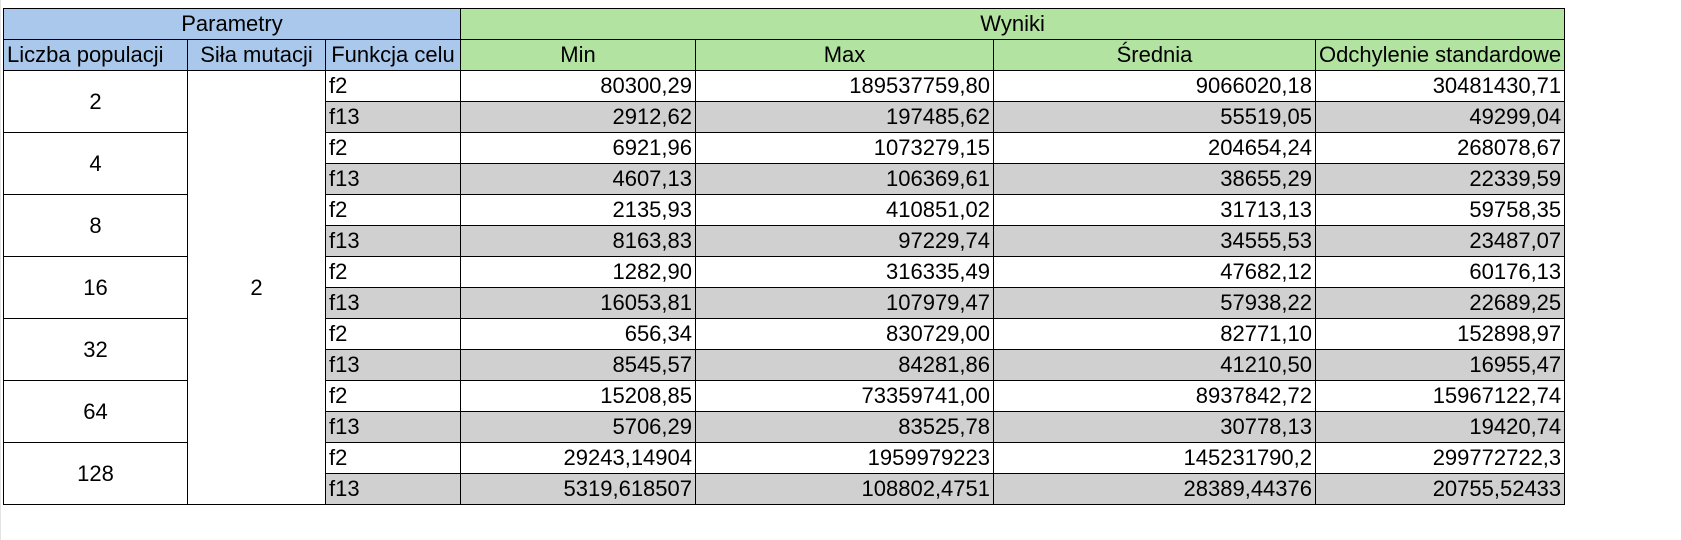 The image size is (1681, 540). Describe the element at coordinates (256, 55) in the screenshot. I see `mutation-column-header: Siła mutacji` at that location.